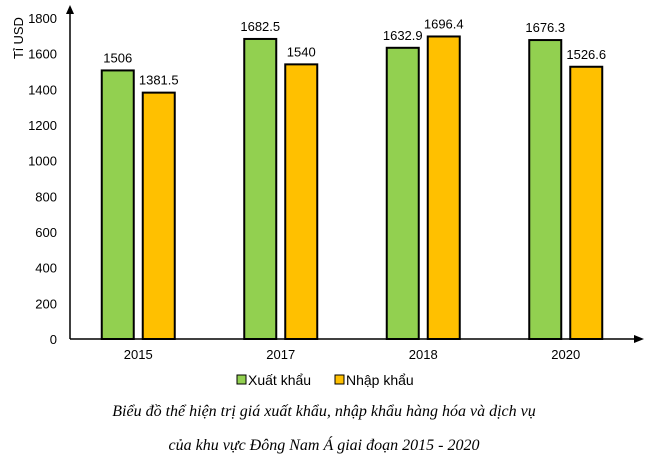 The height and width of the screenshot is (463, 648). What do you see at coordinates (403, 35) in the screenshot?
I see `data-label: 1632.9` at bounding box center [403, 35].